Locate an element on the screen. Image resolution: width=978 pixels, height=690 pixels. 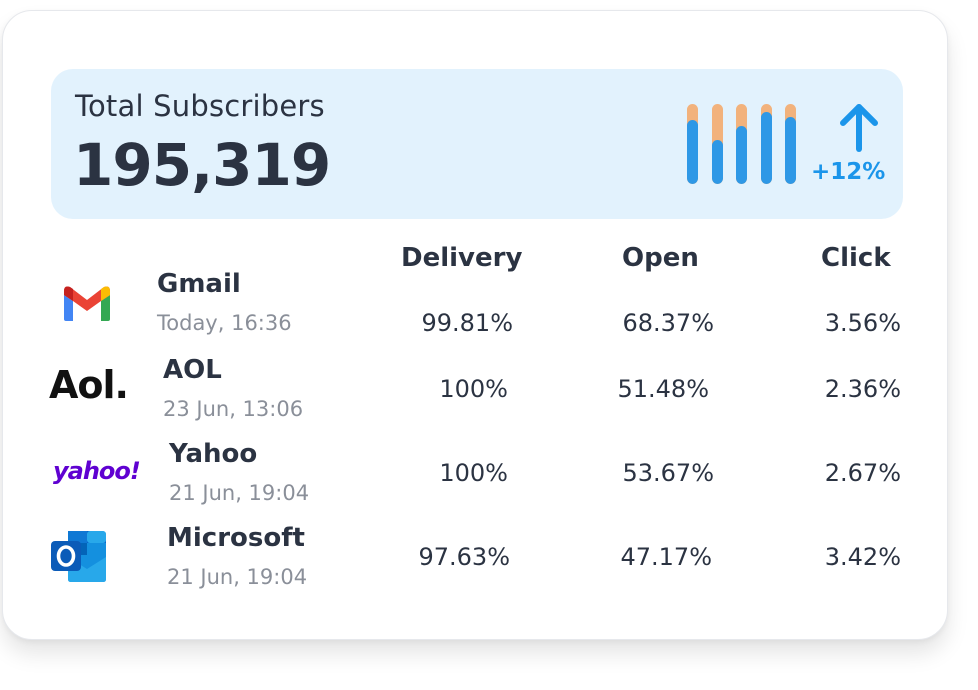
open-value: 51.48% is located at coordinates (663, 389).